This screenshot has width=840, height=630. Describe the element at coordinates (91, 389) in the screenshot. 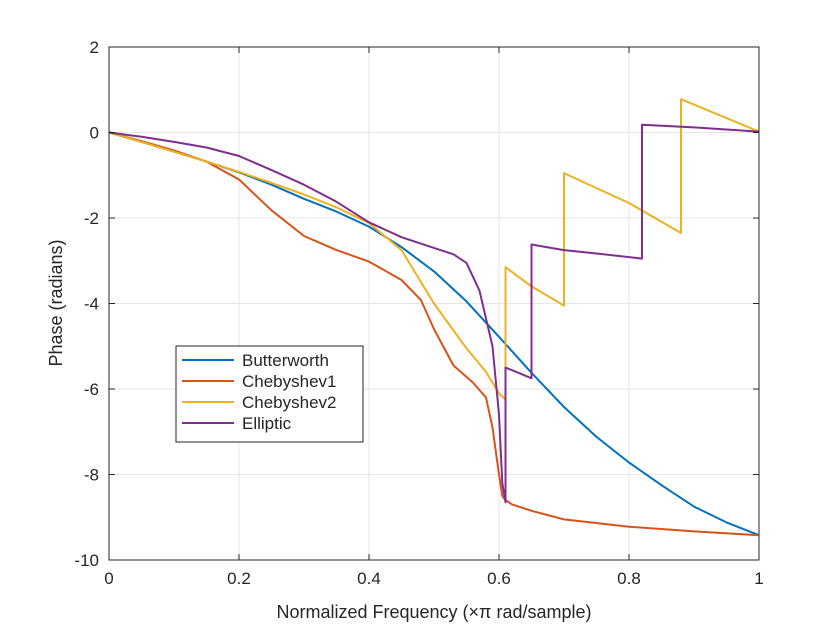

I see `y-tick-label: -6` at that location.